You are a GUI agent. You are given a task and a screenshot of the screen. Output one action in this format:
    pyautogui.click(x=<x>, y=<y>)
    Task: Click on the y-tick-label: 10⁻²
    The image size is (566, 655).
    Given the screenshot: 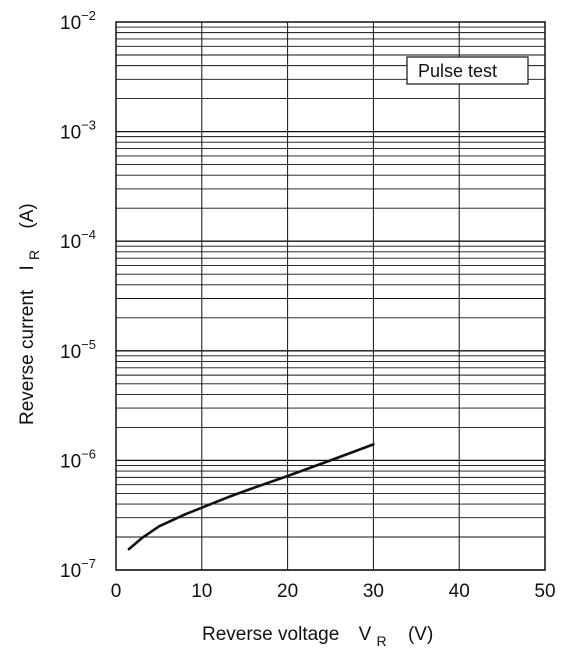 What is the action you would take?
    pyautogui.click(x=78, y=21)
    